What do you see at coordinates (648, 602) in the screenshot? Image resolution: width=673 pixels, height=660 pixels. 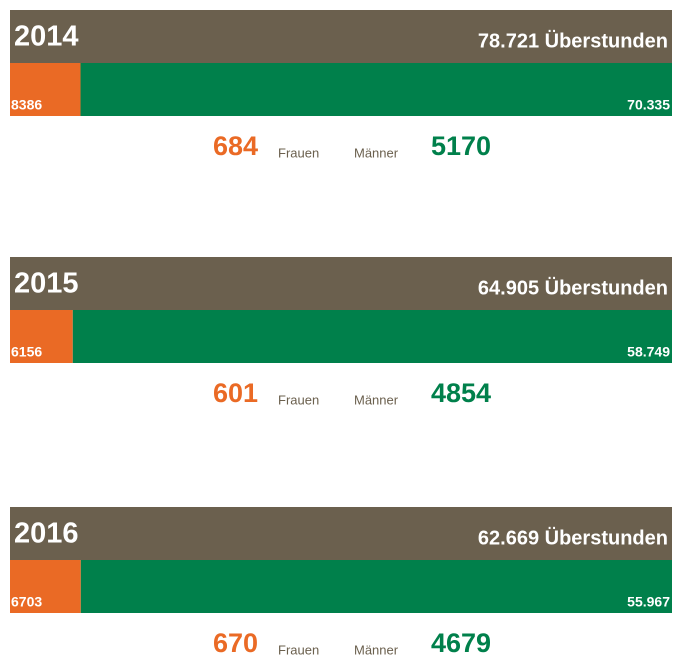 I see `value-label: 55.967` at bounding box center [648, 602].